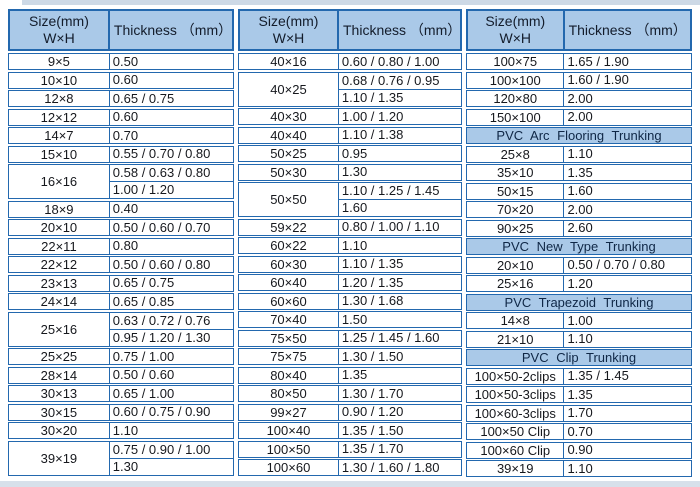 The width and height of the screenshot is (700, 487). I want to click on thickness-cell: 1.60, so click(627, 191).